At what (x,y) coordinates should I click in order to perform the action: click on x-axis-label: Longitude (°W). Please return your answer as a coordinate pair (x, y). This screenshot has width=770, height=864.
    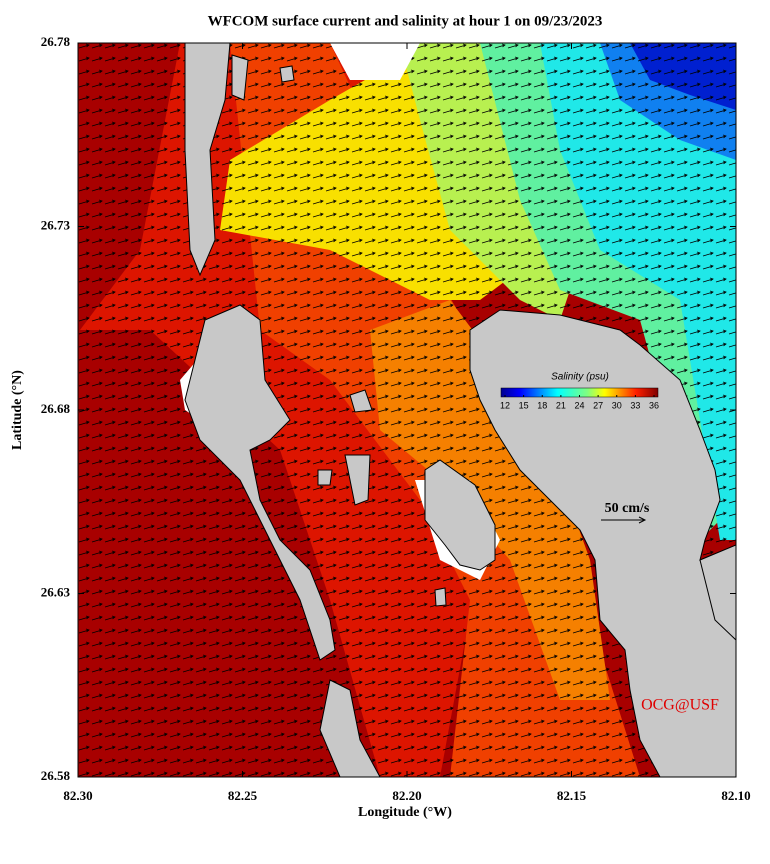
    Looking at the image, I should click on (405, 812).